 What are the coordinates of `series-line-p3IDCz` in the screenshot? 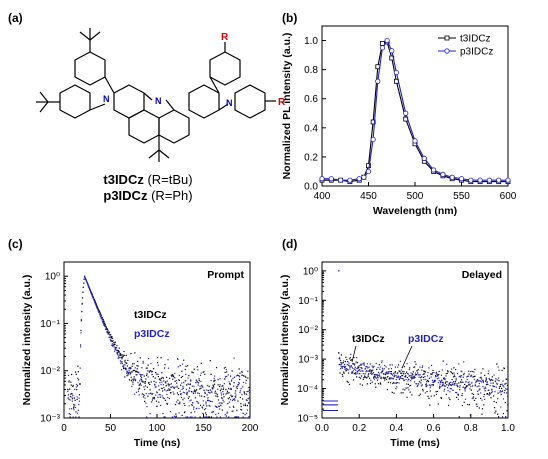 It's located at (415, 110).